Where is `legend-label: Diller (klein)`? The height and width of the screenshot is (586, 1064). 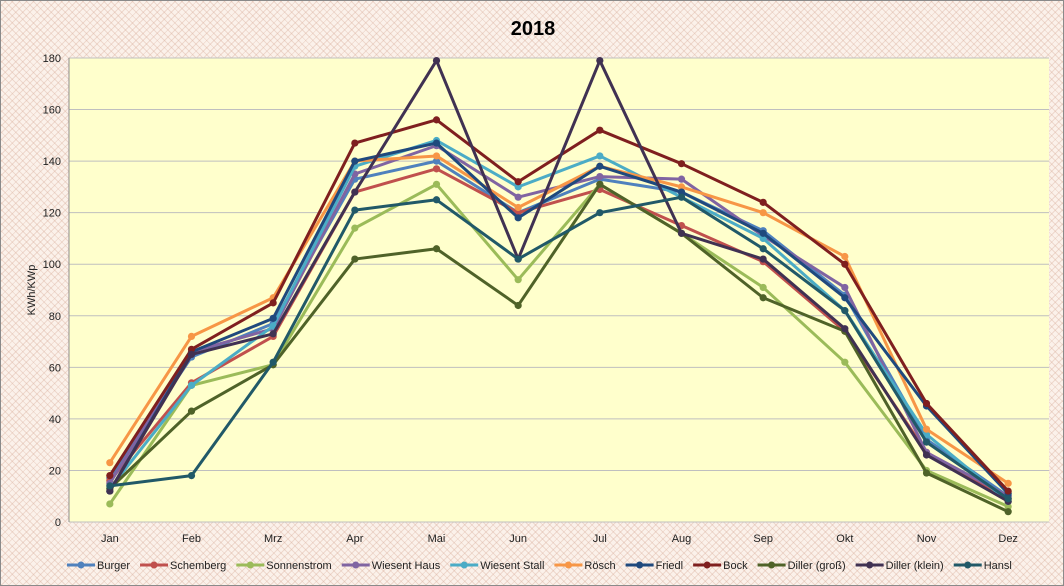 legend-label: Diller (klein) is located at coordinates (915, 566).